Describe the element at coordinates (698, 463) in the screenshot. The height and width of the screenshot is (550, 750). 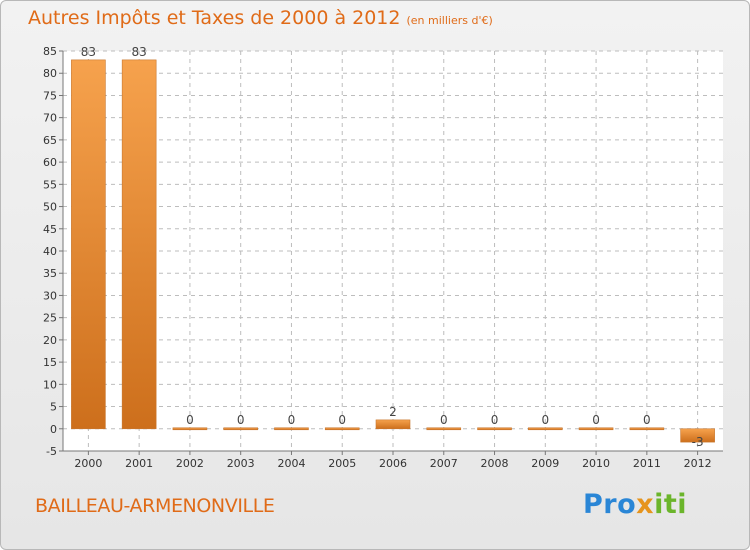
I see `x-tick-label: 2012` at that location.